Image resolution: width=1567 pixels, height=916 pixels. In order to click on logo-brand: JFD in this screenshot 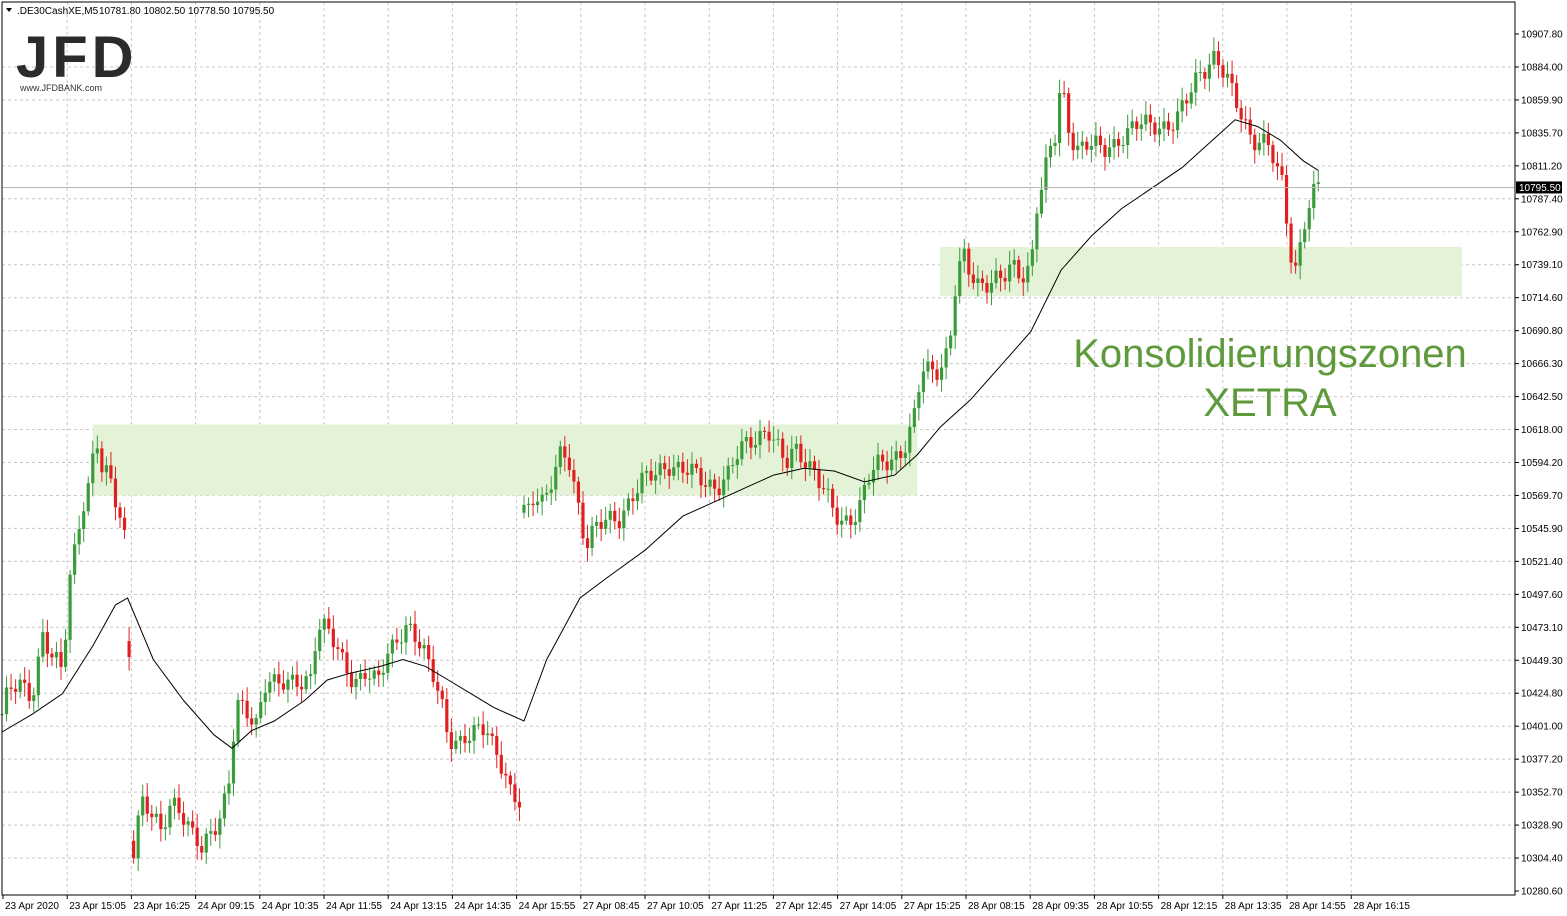, I will do `click(77, 57)`.